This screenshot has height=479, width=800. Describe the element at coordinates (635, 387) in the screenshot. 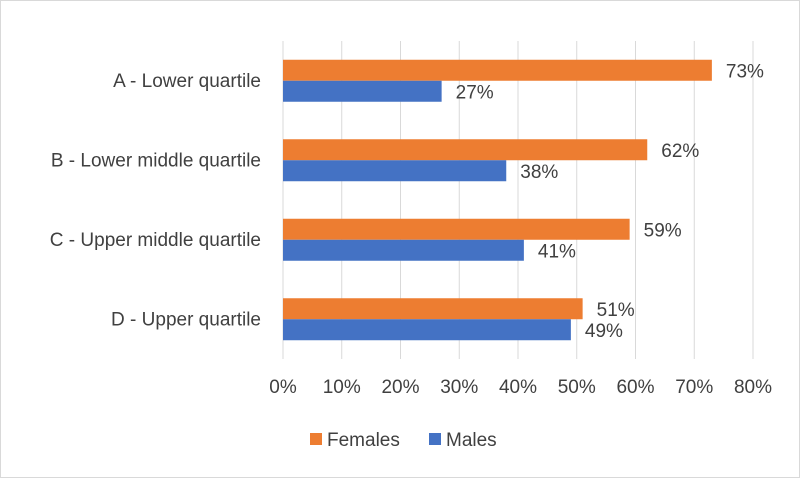

I see `x-tick-label: 60%` at that location.